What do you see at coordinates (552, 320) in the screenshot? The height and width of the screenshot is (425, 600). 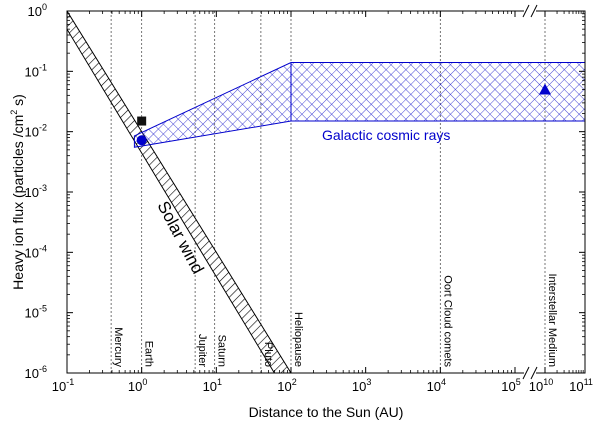 I see `location-label: Interstellar Medium` at bounding box center [552, 320].